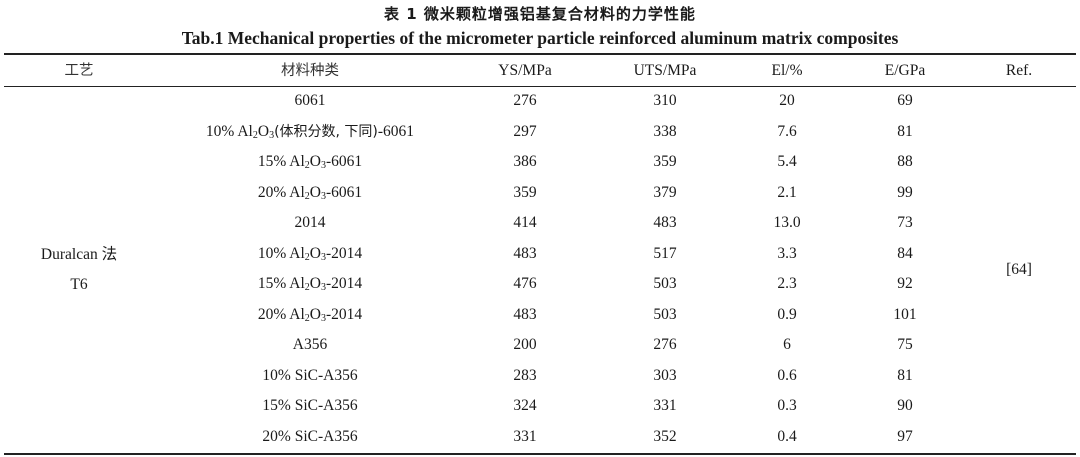 The height and width of the screenshot is (457, 1080). What do you see at coordinates (665, 131) in the screenshot?
I see `uts-cell: 338` at bounding box center [665, 131].